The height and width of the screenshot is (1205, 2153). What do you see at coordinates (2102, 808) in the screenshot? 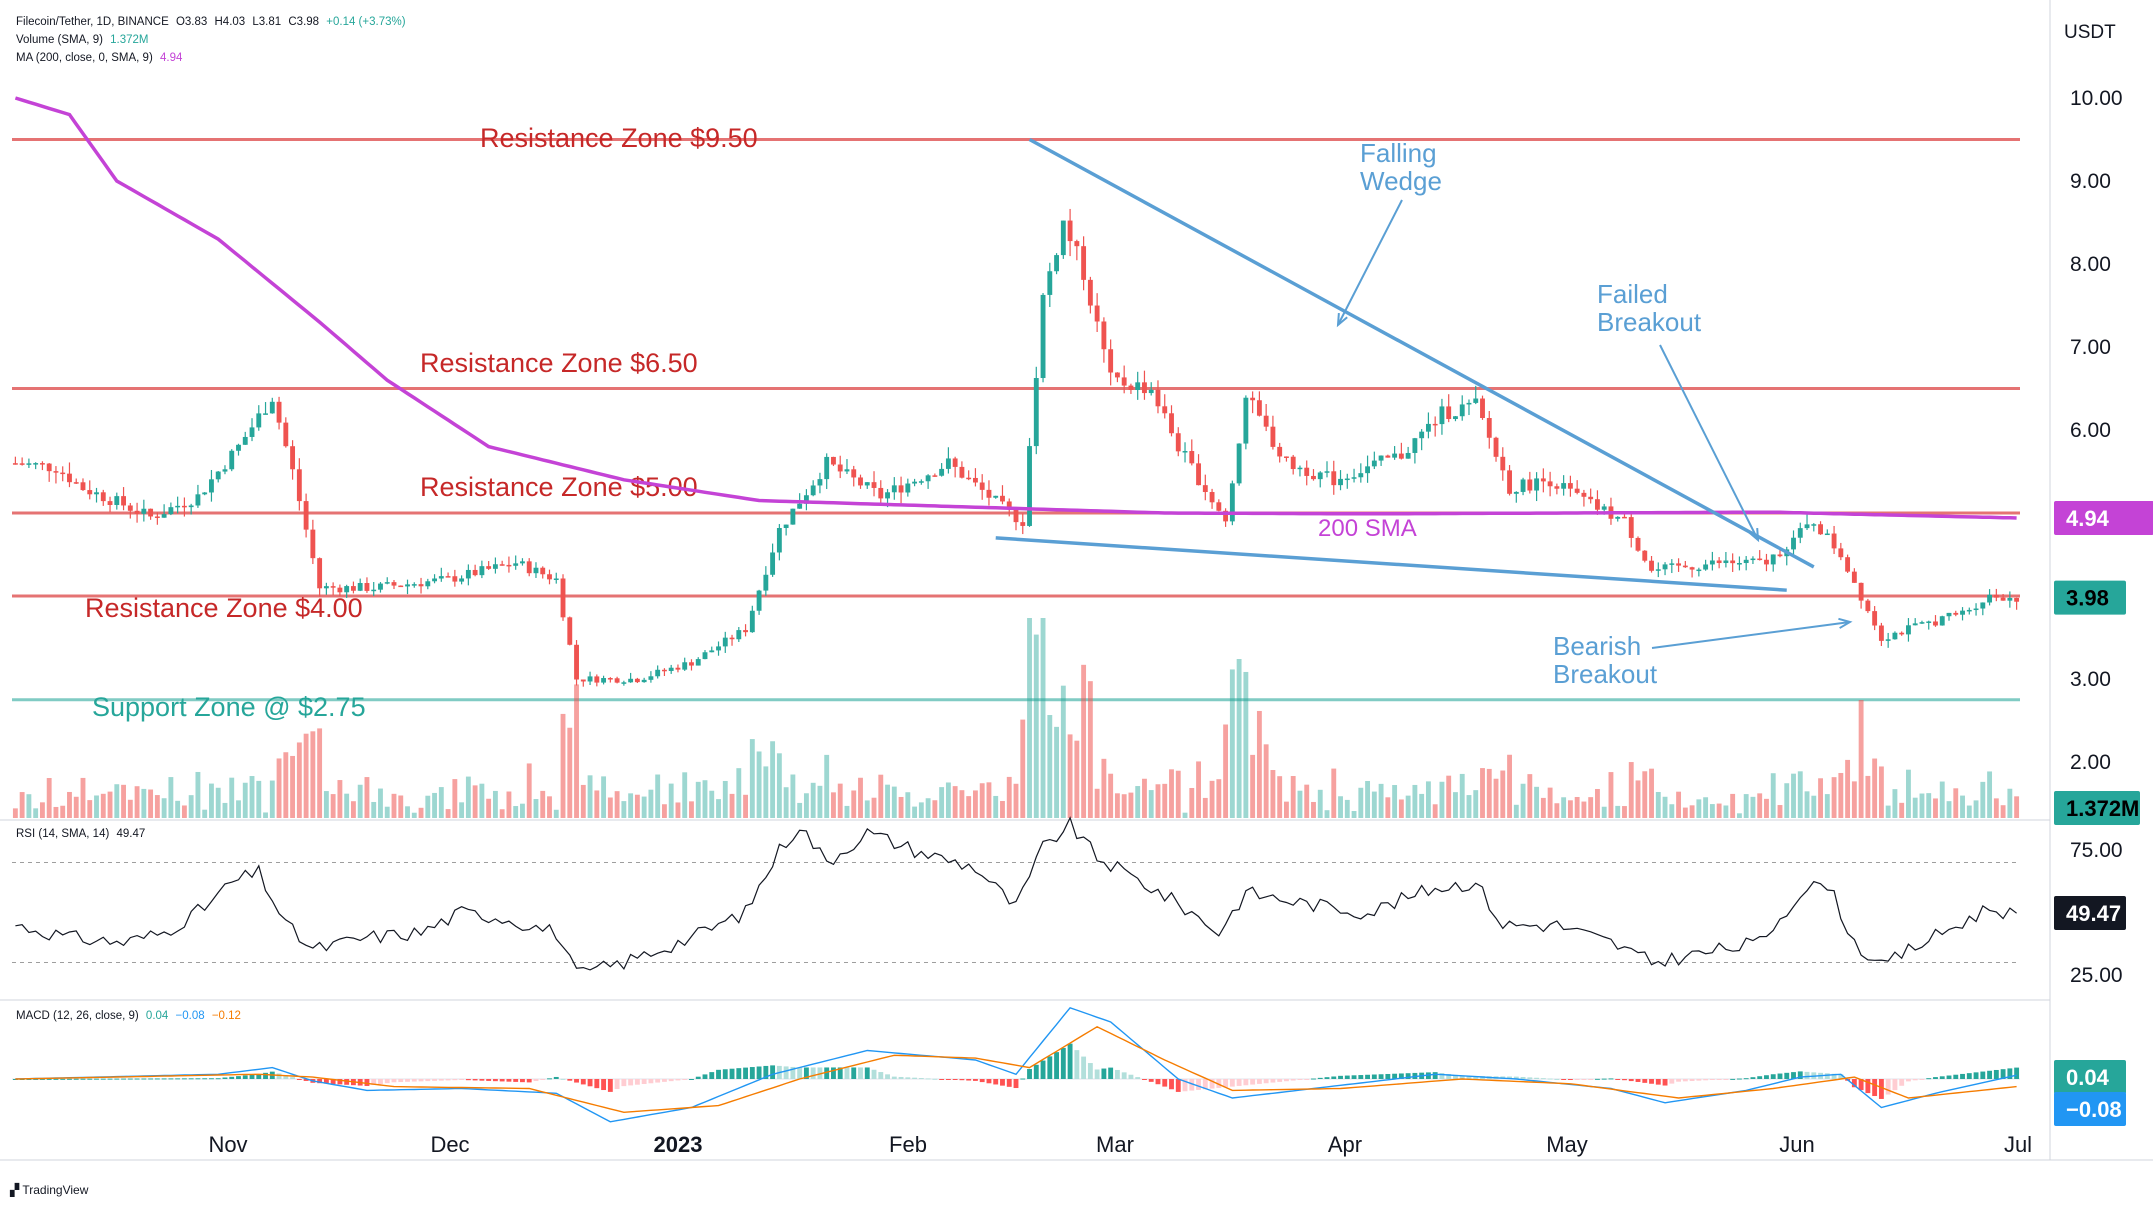
I see `volume-badge: 1.372M` at bounding box center [2102, 808].